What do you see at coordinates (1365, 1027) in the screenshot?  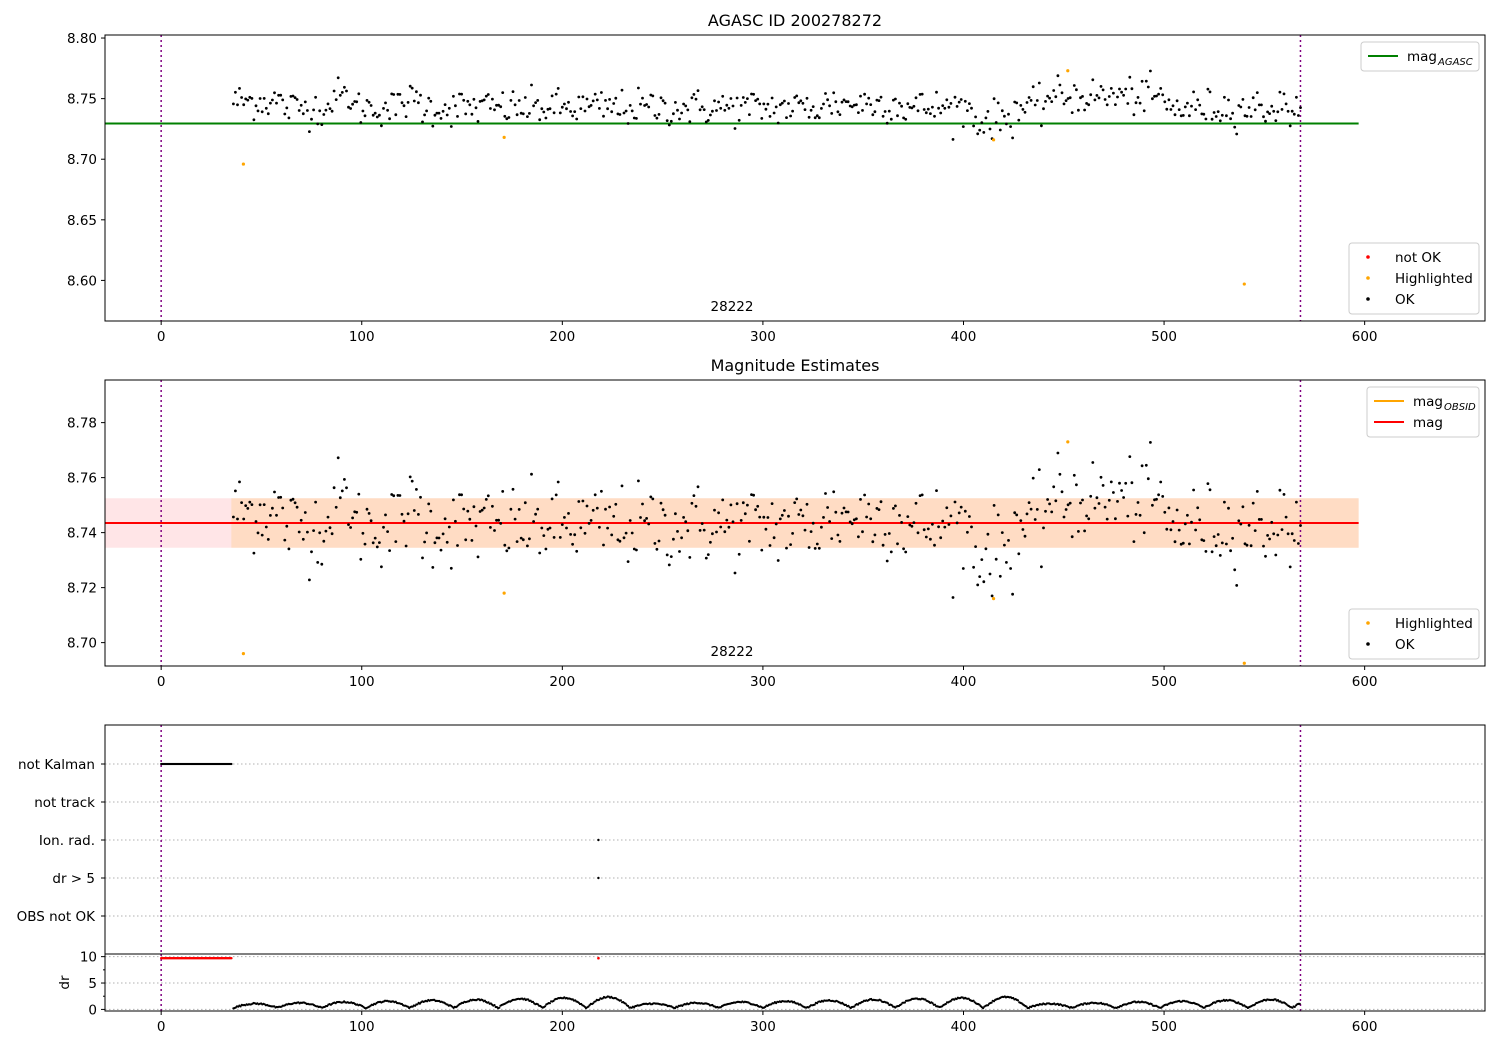 I see `x-tick-label: 600` at bounding box center [1365, 1027].